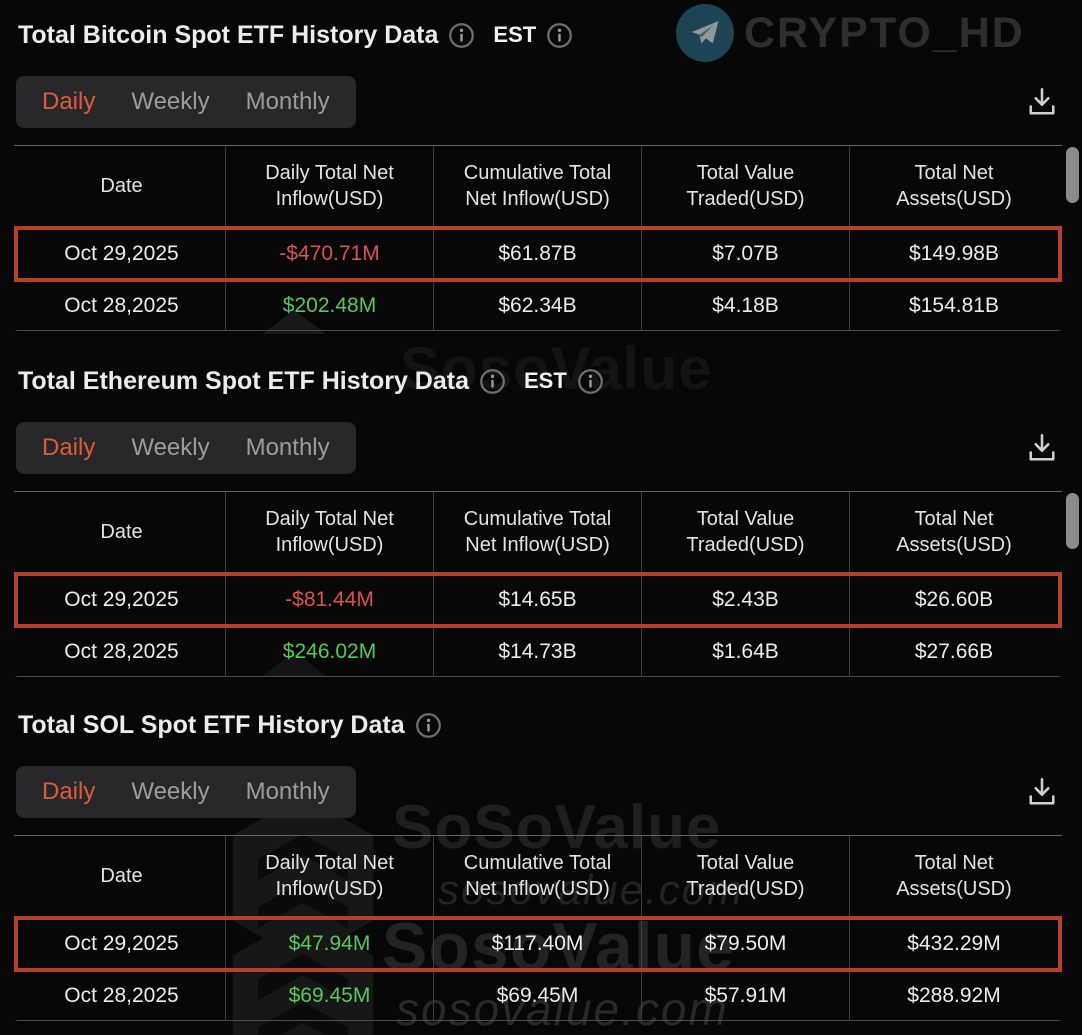 The height and width of the screenshot is (1035, 1082). I want to click on value-traded-cell: $2.43B, so click(746, 600).